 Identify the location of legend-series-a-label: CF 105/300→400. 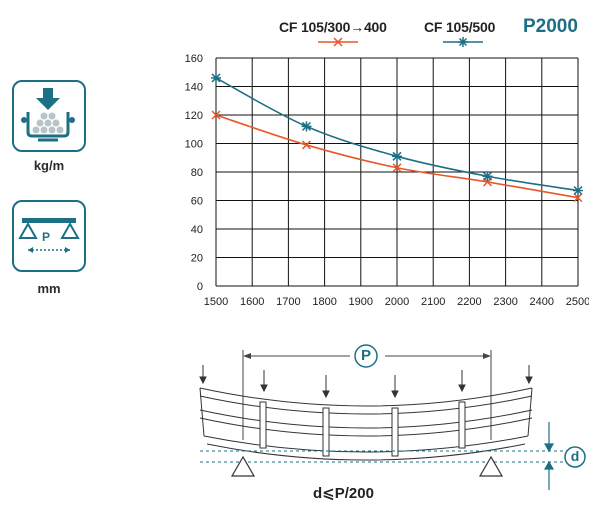
(333, 27).